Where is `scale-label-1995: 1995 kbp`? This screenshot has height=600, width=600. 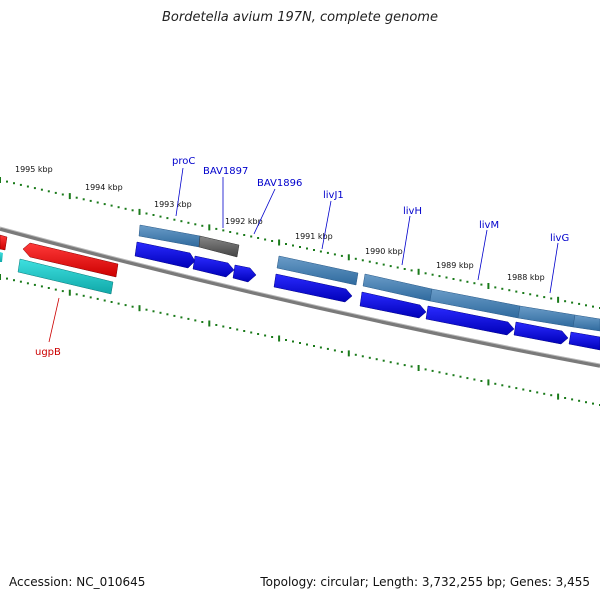 scale-label-1995: 1995 kbp is located at coordinates (34, 169).